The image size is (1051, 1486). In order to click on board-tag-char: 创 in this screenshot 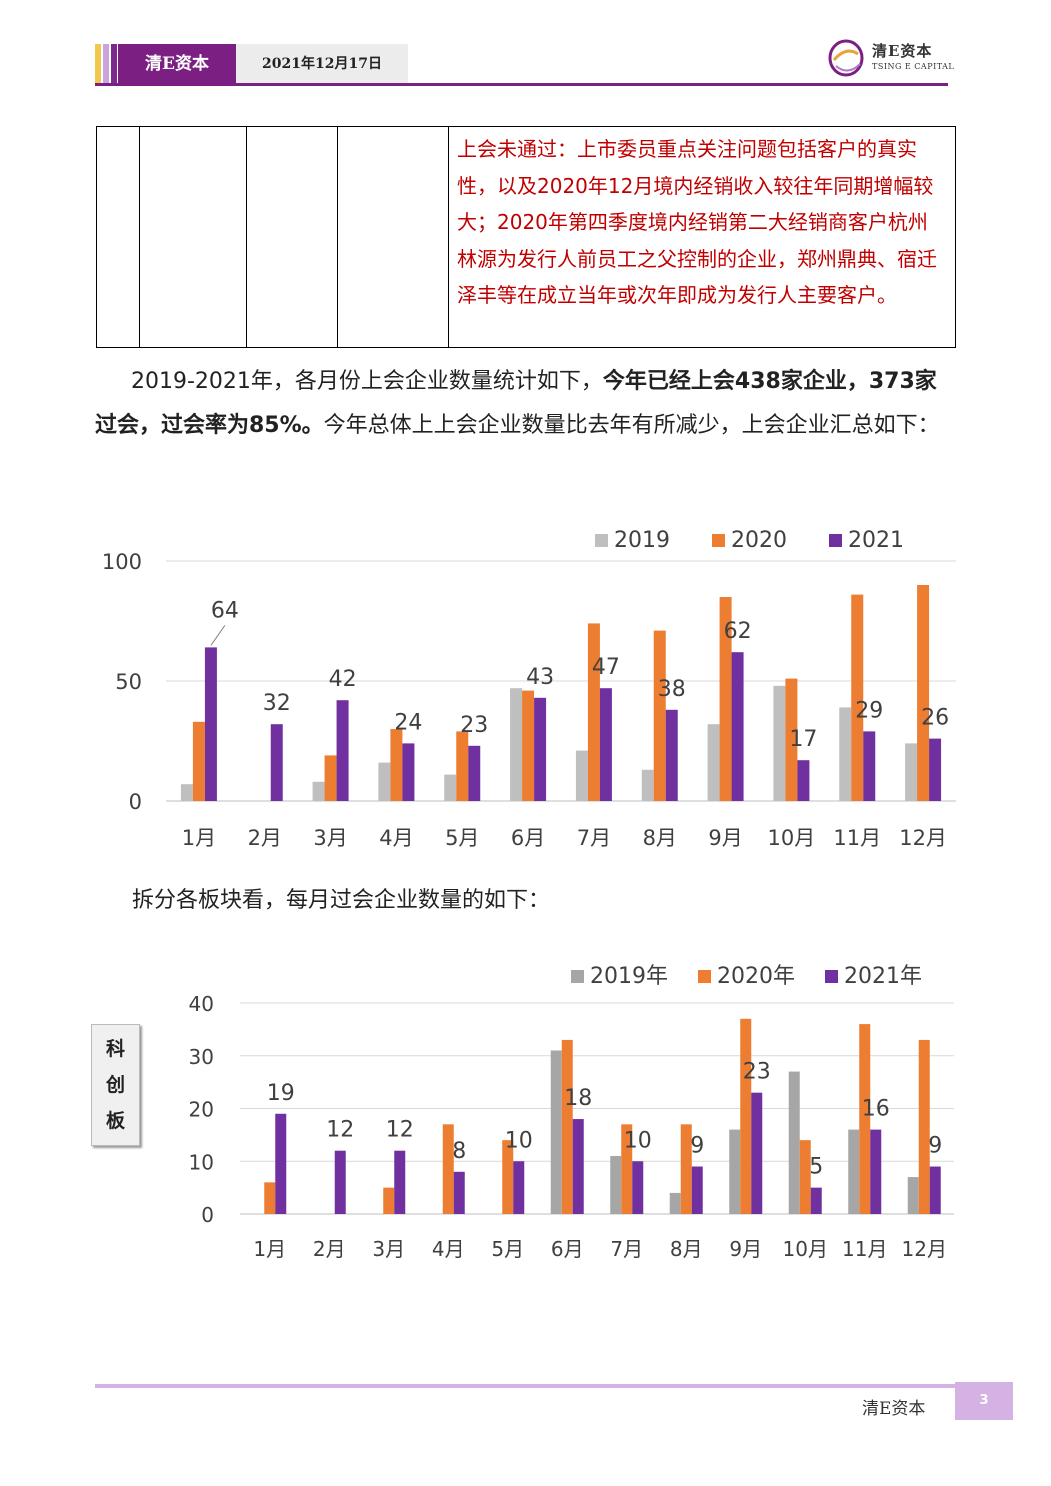, I will do `click(115, 1085)`.